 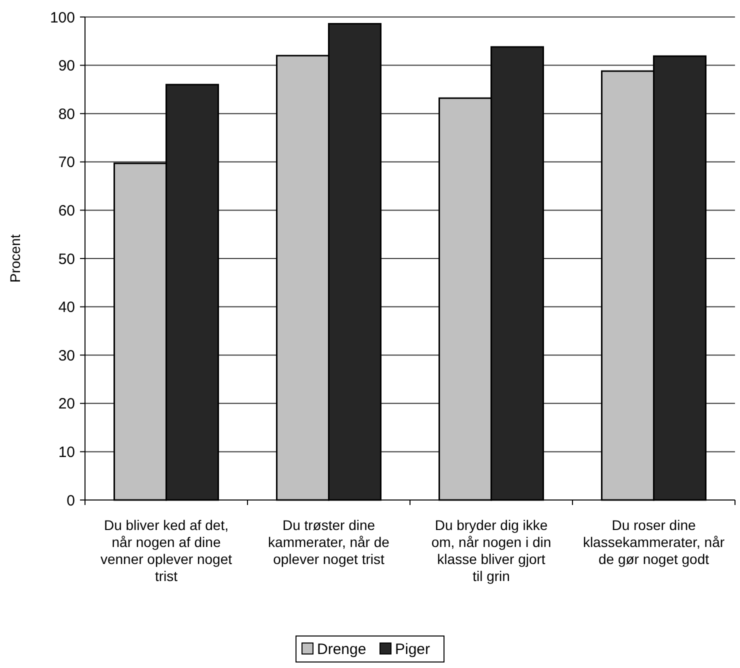 I want to click on y-axis-title: Procent, so click(x=15, y=258).